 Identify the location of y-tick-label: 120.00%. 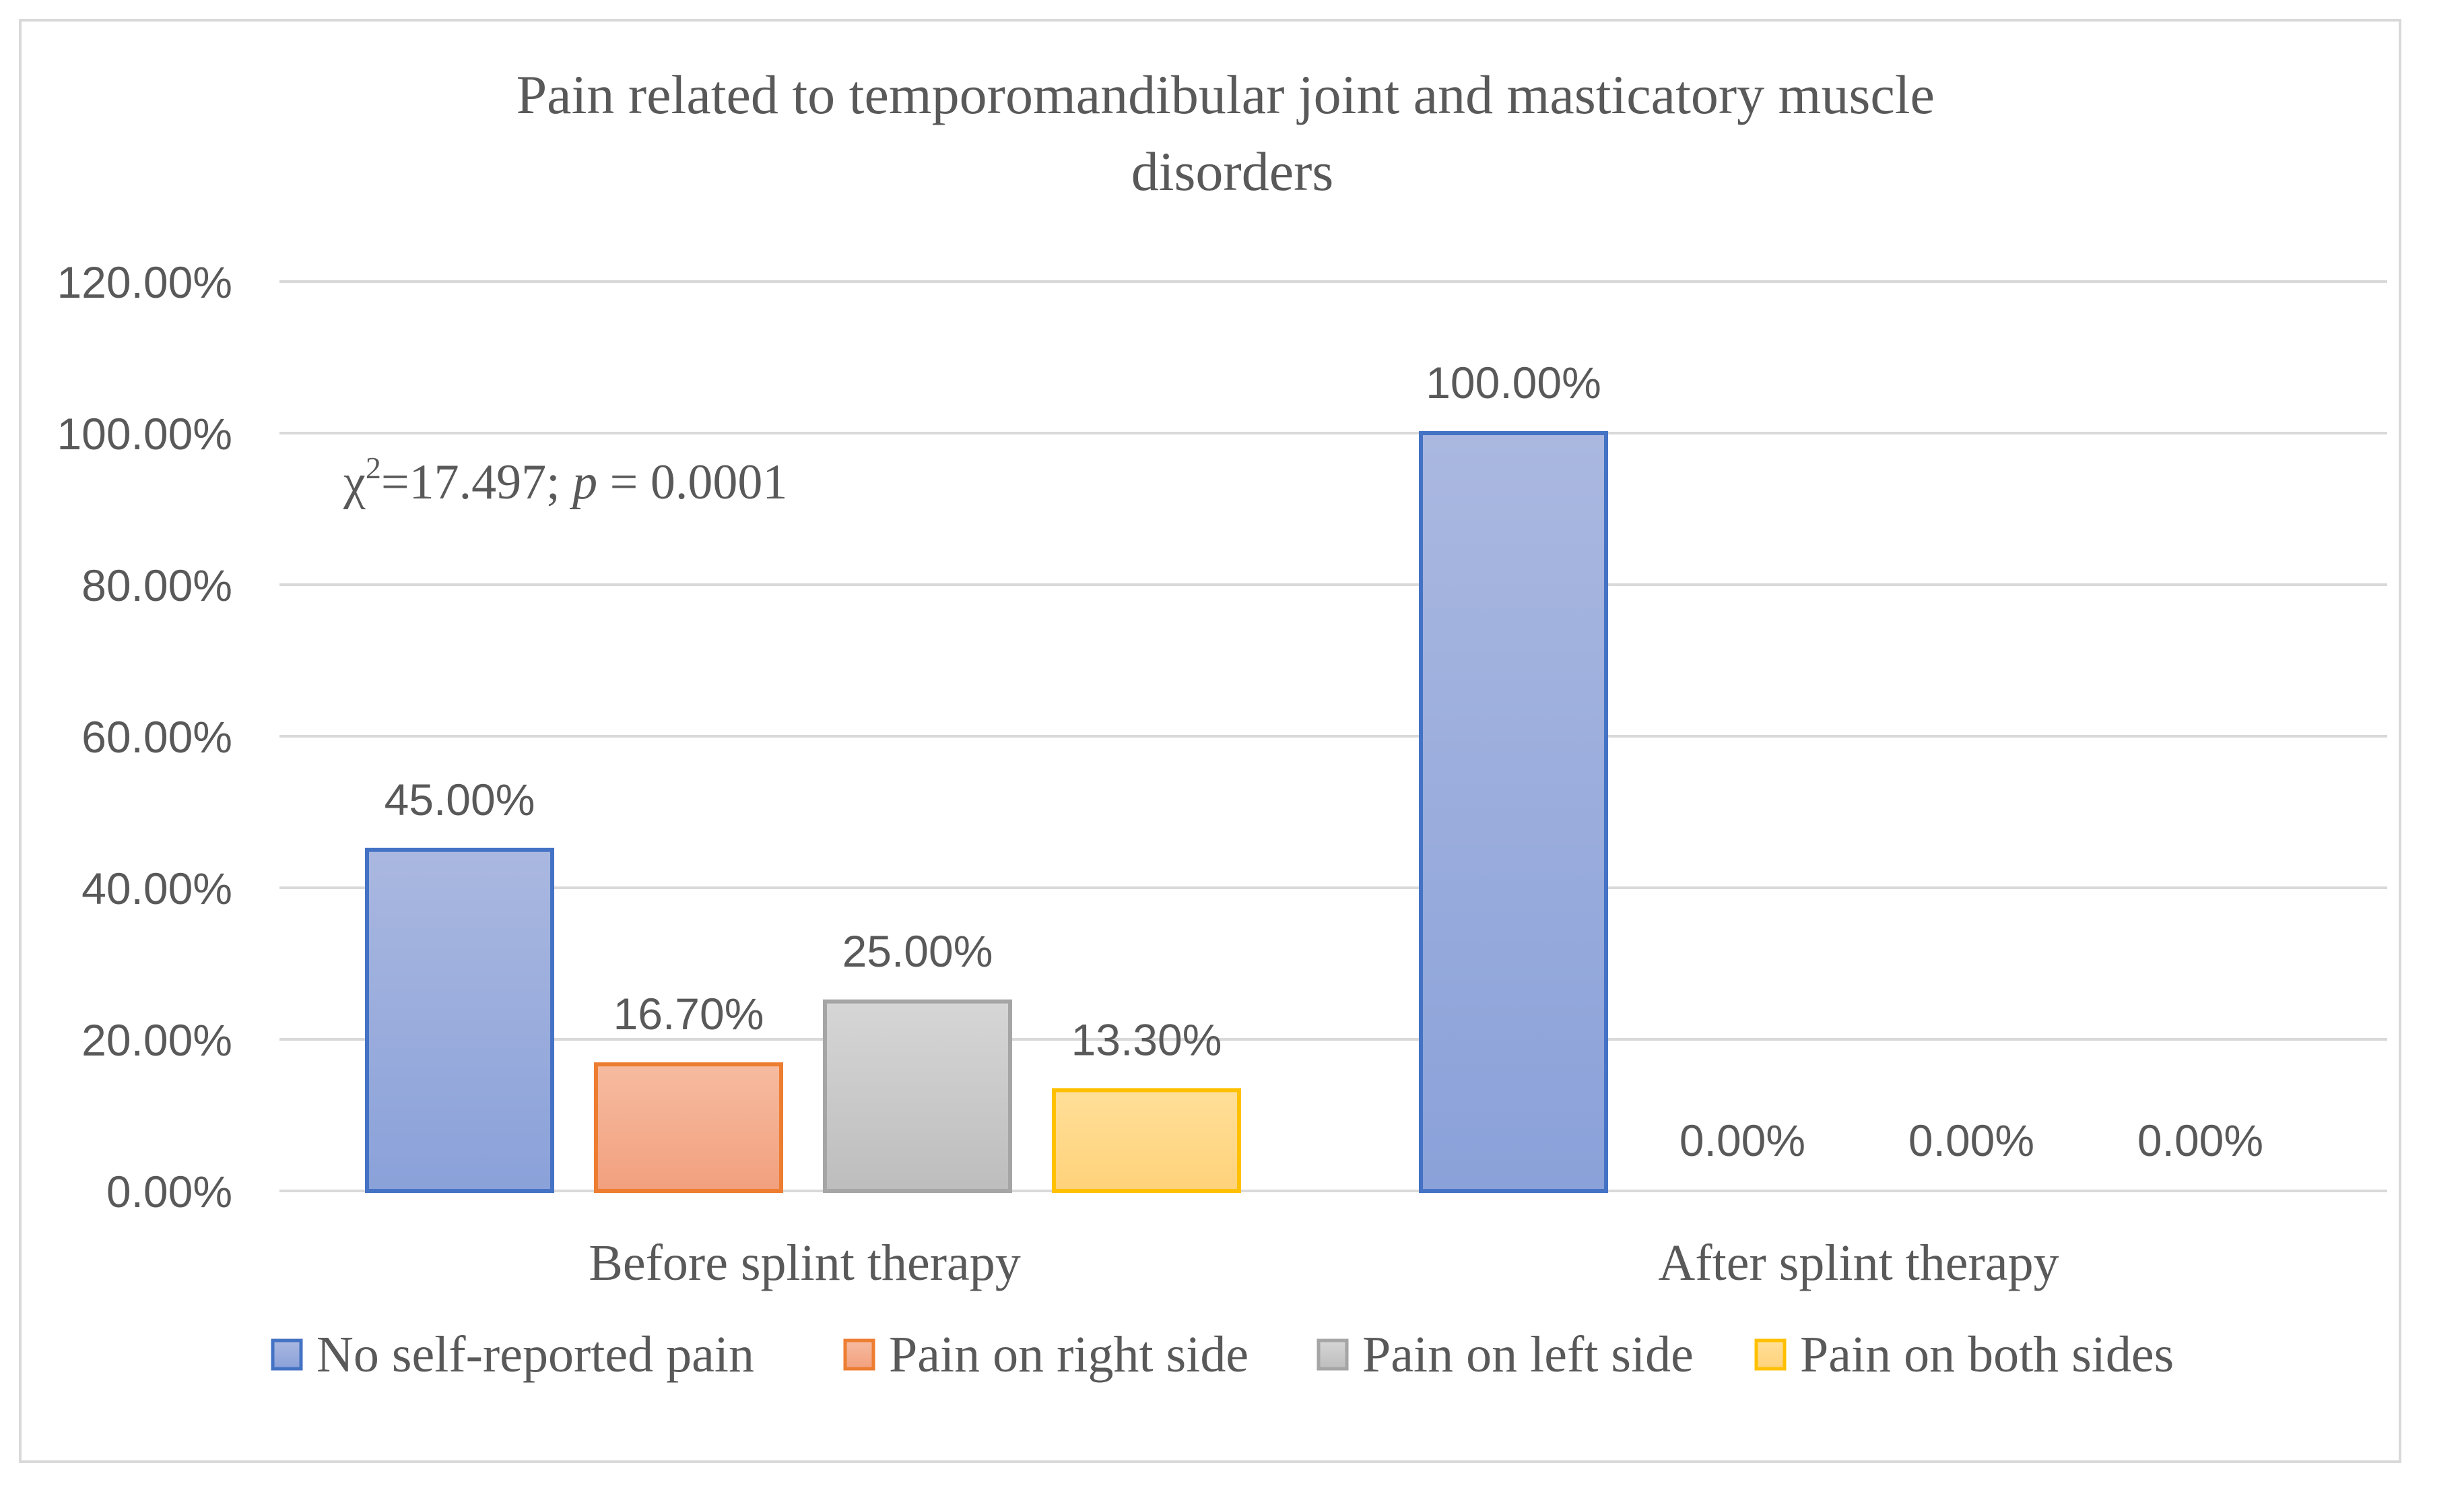
(144, 282).